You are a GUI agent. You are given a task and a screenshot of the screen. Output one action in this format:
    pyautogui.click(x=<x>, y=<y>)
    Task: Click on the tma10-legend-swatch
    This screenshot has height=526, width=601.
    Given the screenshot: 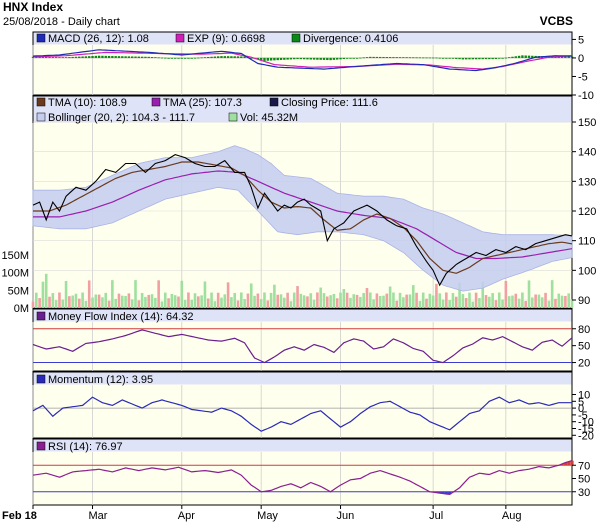 What is the action you would take?
    pyautogui.click(x=41, y=102)
    